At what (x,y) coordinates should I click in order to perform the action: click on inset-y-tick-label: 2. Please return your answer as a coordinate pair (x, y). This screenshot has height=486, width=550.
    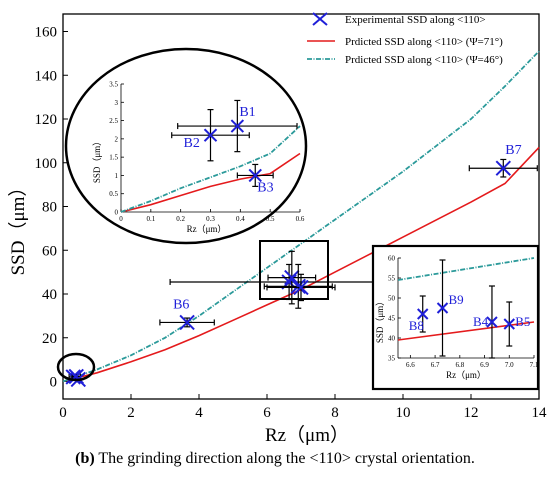
    Looking at the image, I should click on (117, 139).